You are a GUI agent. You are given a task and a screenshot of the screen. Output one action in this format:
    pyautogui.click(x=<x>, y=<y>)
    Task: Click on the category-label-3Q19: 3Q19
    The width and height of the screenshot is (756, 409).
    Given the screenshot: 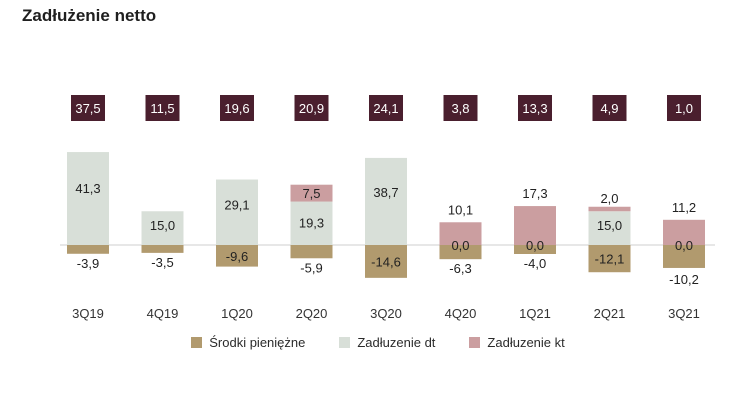 What is the action you would take?
    pyautogui.click(x=88, y=313)
    